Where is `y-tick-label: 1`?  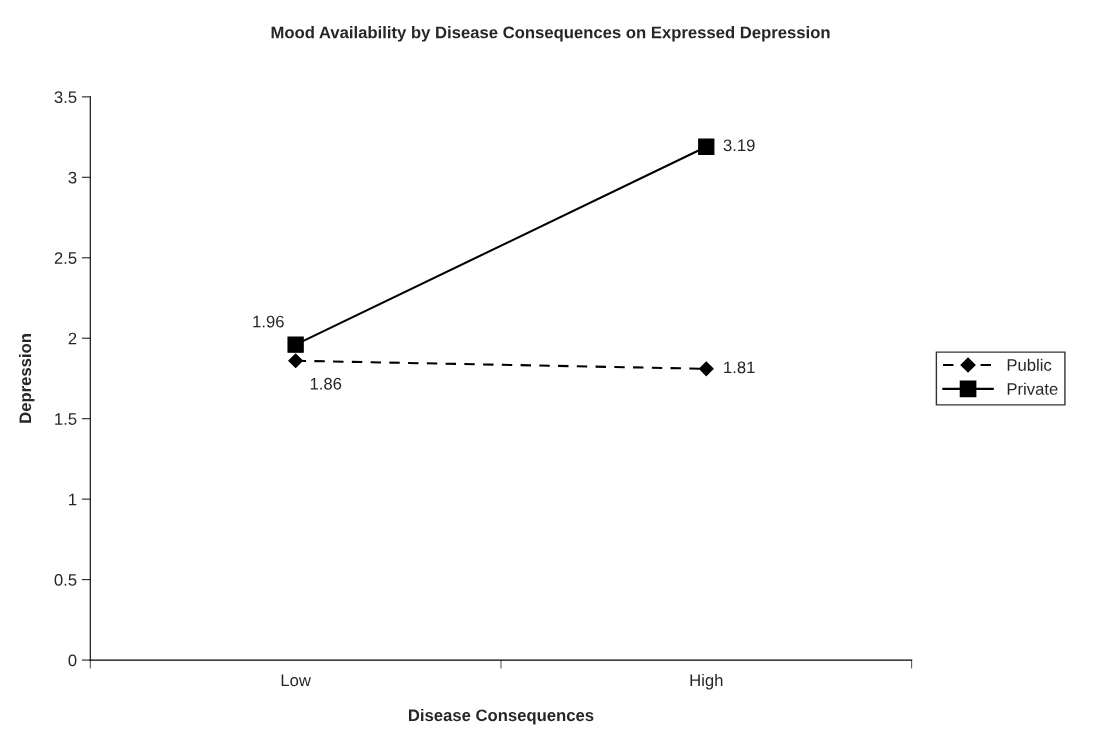 y-tick-label: 1 is located at coordinates (73, 499).